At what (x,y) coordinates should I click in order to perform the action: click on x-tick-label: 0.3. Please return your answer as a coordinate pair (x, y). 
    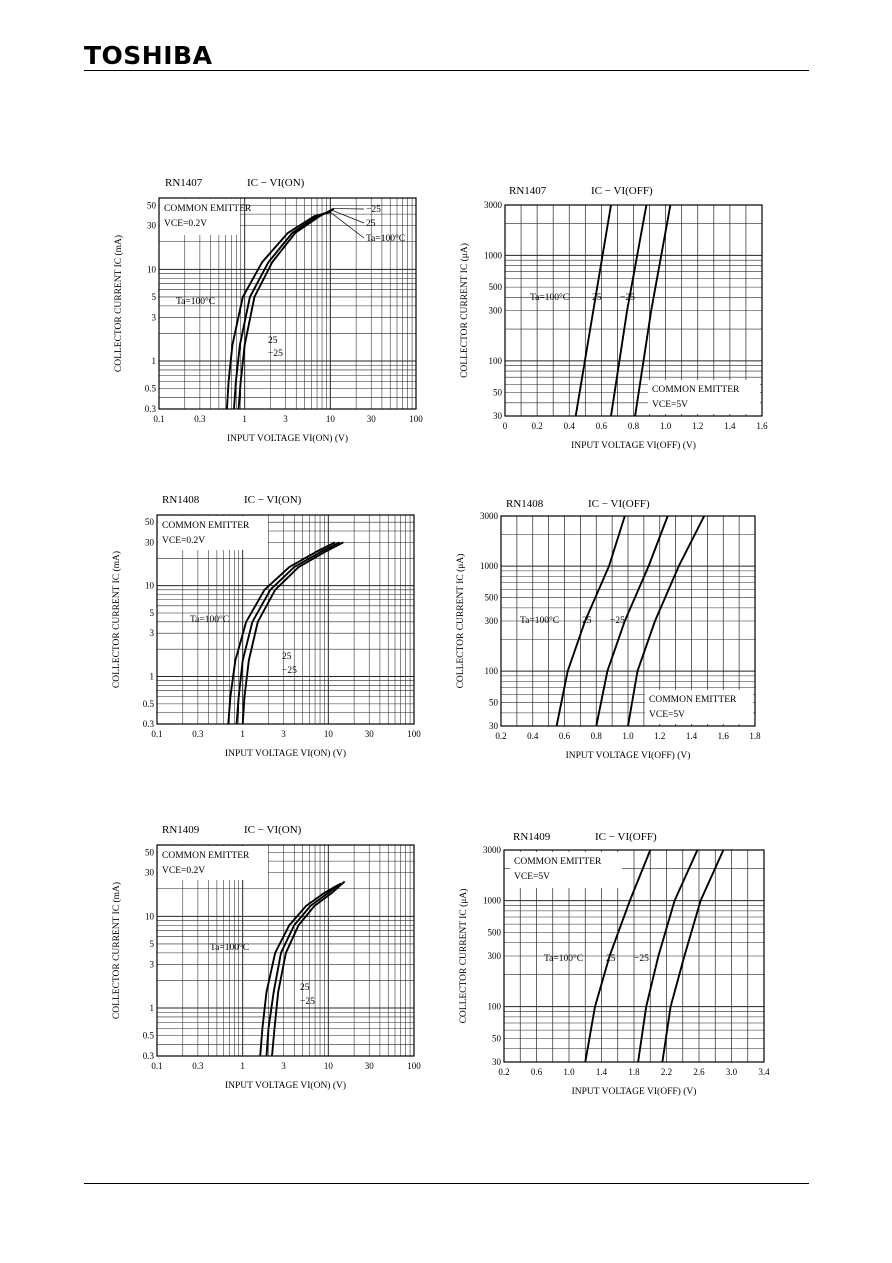
    Looking at the image, I should click on (198, 734).